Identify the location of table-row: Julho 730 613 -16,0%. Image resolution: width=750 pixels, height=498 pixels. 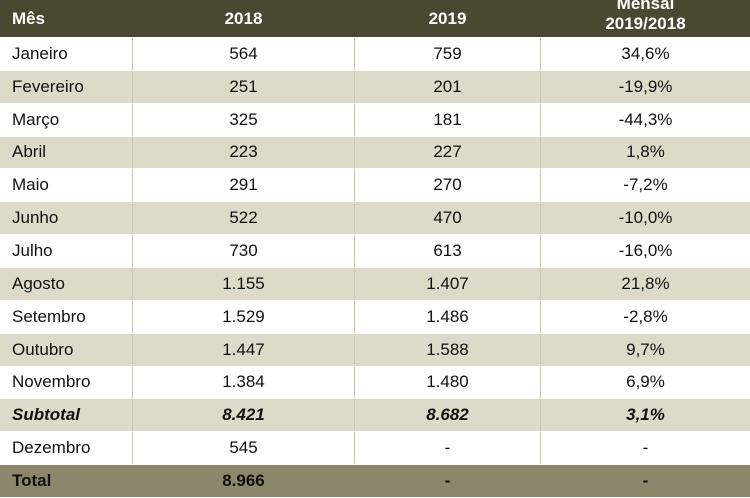
(375, 251).